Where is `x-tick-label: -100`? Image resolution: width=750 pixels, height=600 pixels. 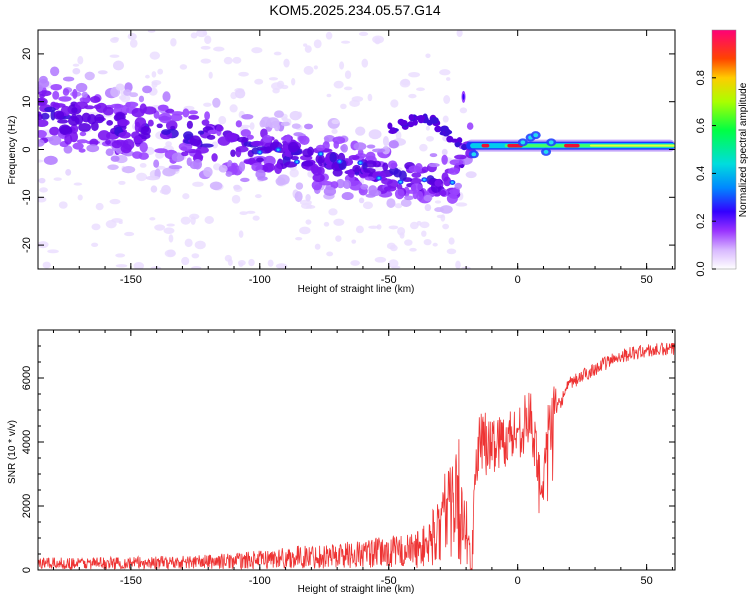
x-tick-label: -100 is located at coordinates (260, 581).